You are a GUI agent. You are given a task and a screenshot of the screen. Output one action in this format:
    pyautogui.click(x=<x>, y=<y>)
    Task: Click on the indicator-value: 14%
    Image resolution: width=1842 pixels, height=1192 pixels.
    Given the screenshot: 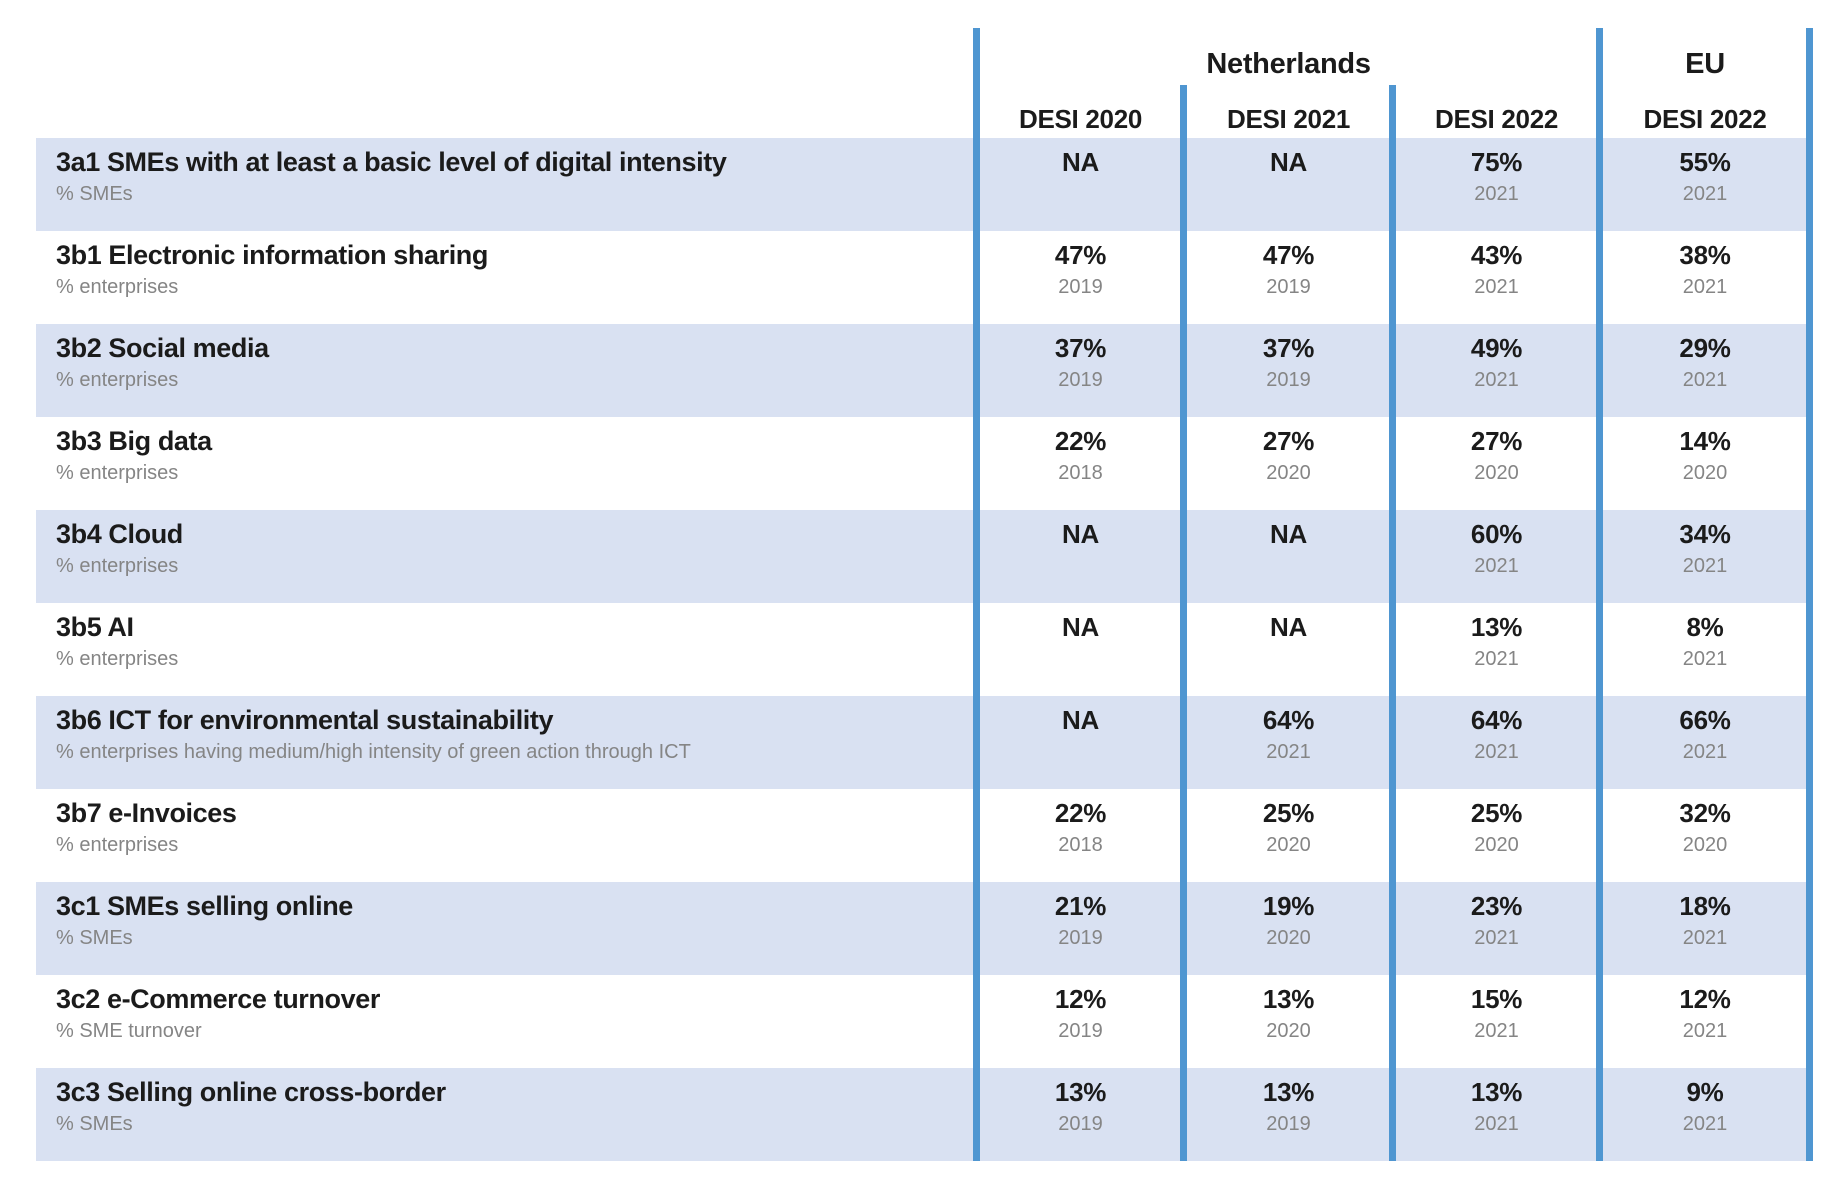 What is the action you would take?
    pyautogui.click(x=1705, y=441)
    